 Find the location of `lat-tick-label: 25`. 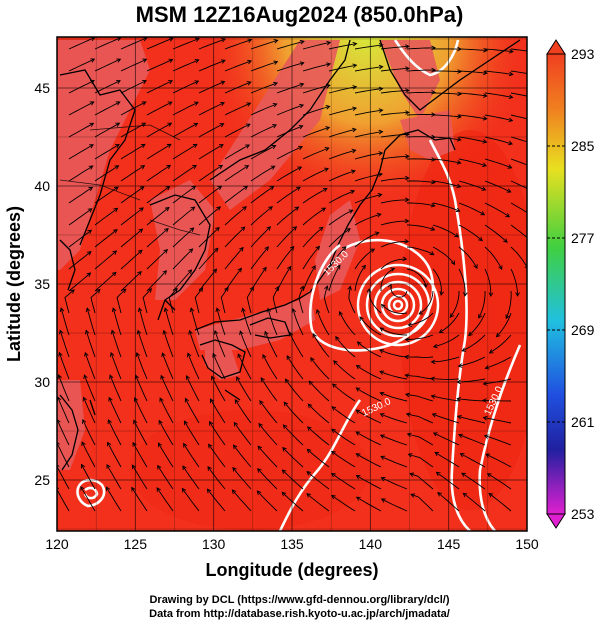

lat-tick-label: 25 is located at coordinates (42, 480).